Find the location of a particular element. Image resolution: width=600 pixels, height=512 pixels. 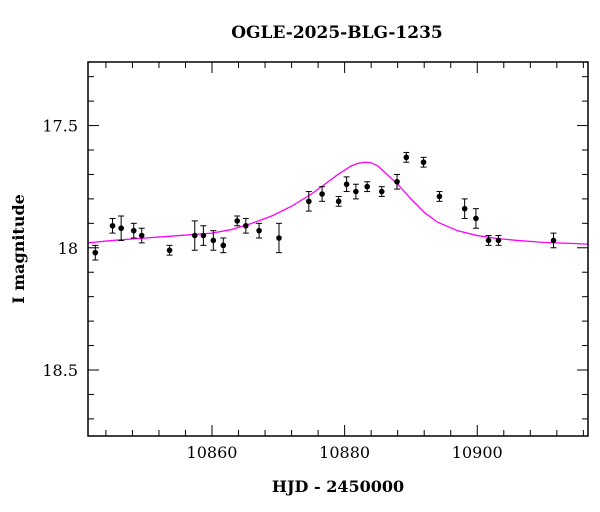

x-tick-label: 10900 is located at coordinates (477, 452).